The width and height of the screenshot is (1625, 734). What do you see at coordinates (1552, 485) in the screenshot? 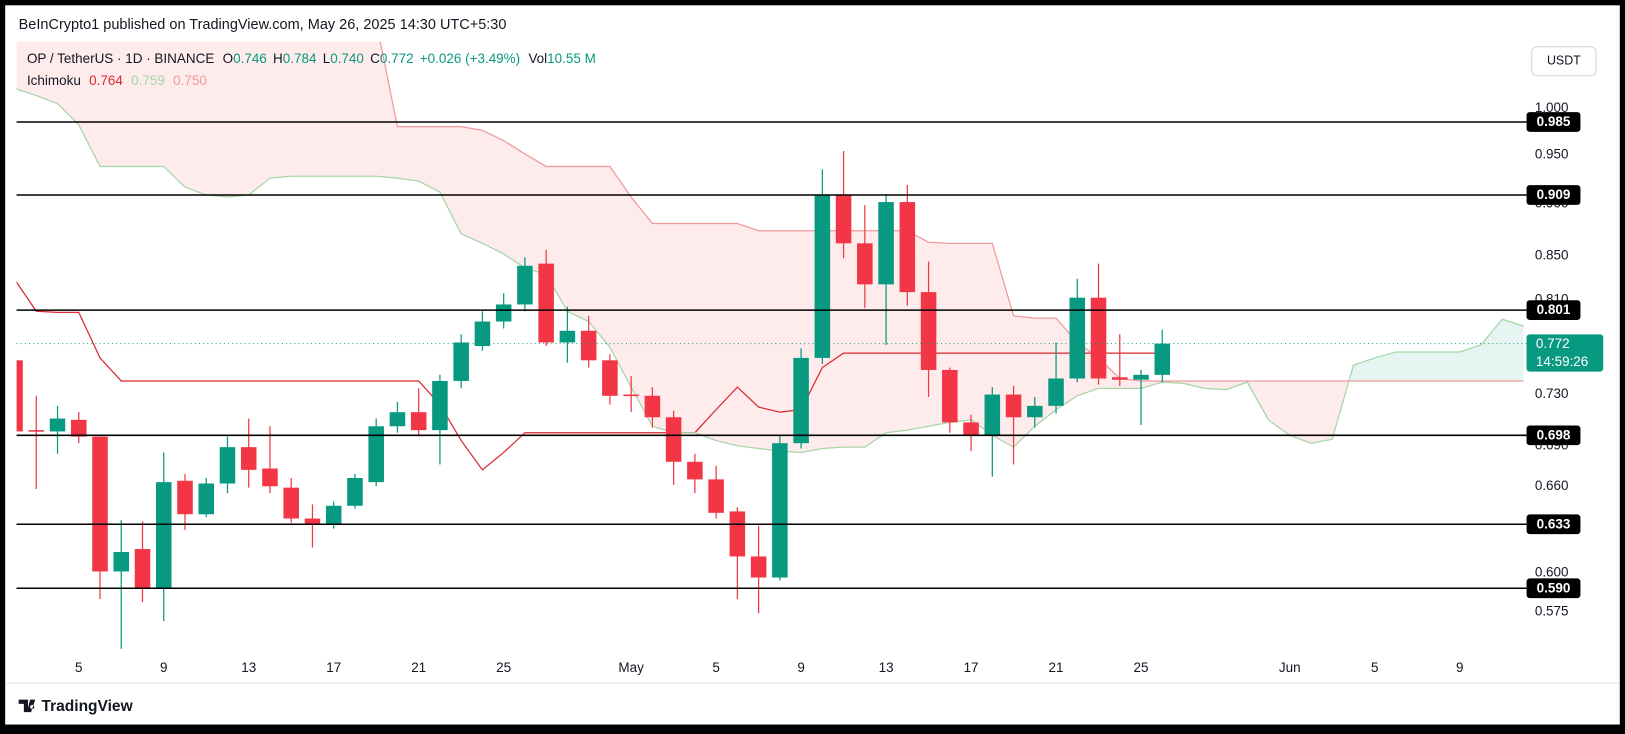
I see `y-tick-label: 0.660` at bounding box center [1552, 485].